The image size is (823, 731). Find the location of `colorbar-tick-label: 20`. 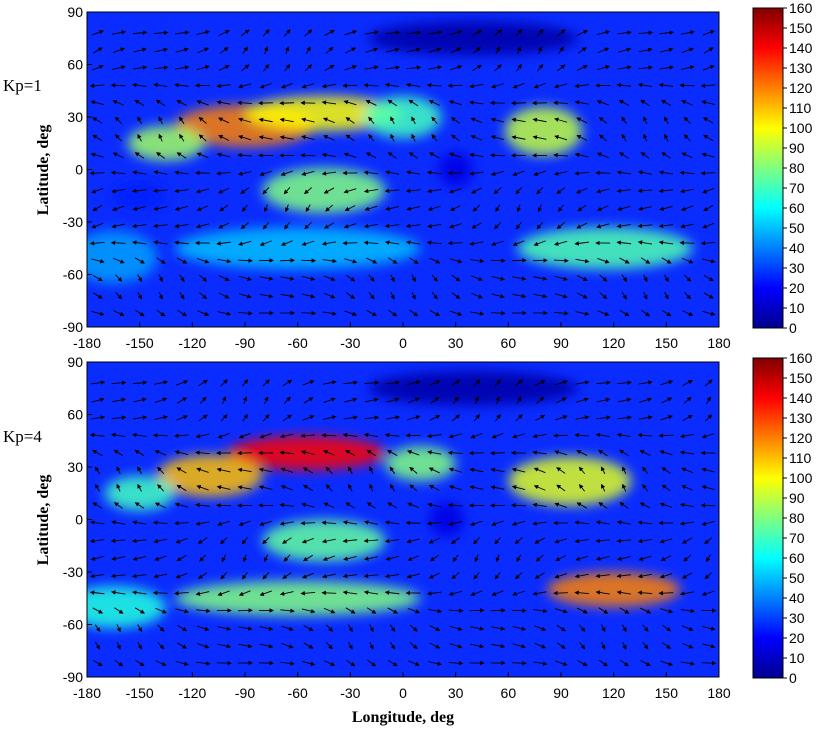

colorbar-tick-label: 20 is located at coordinates (797, 288).